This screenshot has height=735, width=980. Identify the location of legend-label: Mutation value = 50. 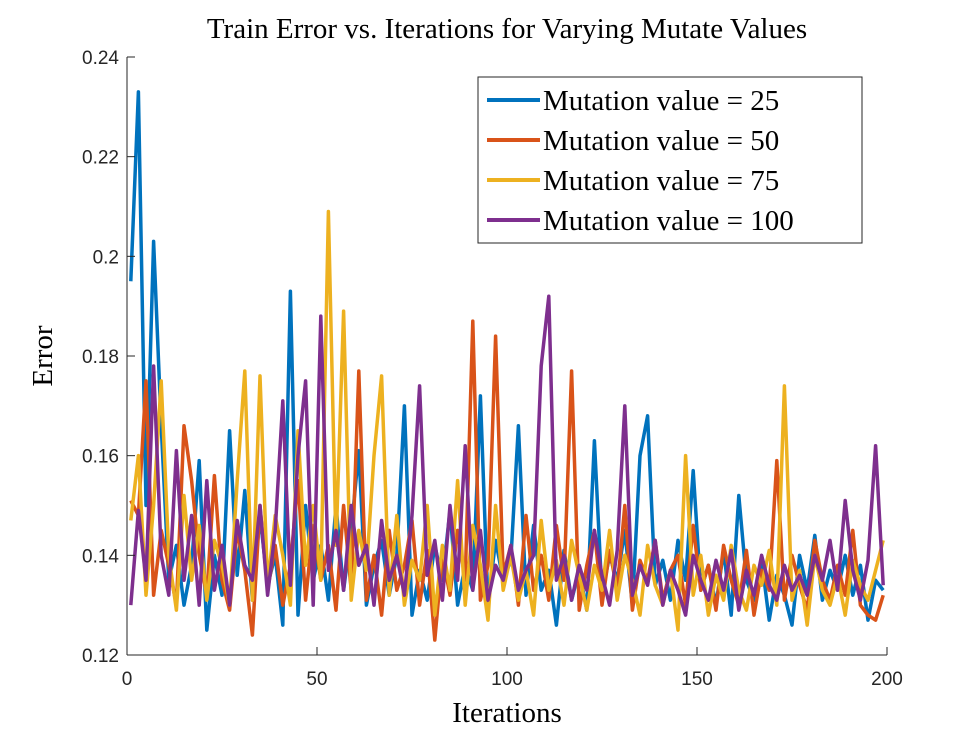
(661, 141).